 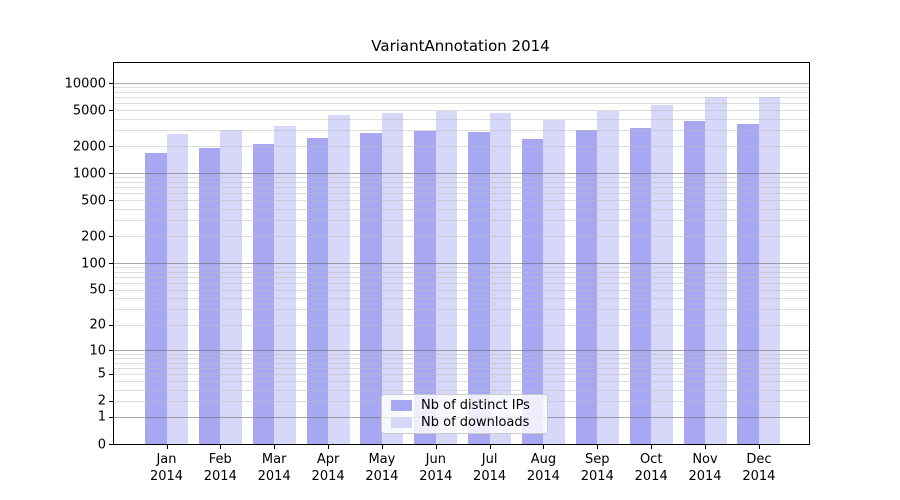 I want to click on x-axis-label-oct-2014: Oct 2014, so click(x=651, y=468).